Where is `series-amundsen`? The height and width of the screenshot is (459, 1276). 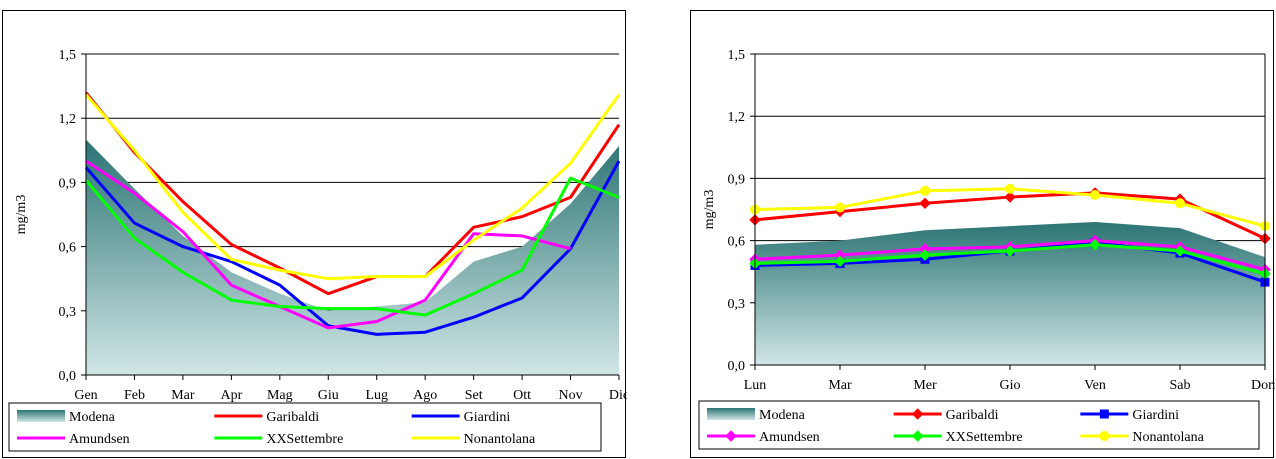
series-amundsen is located at coordinates (328, 244).